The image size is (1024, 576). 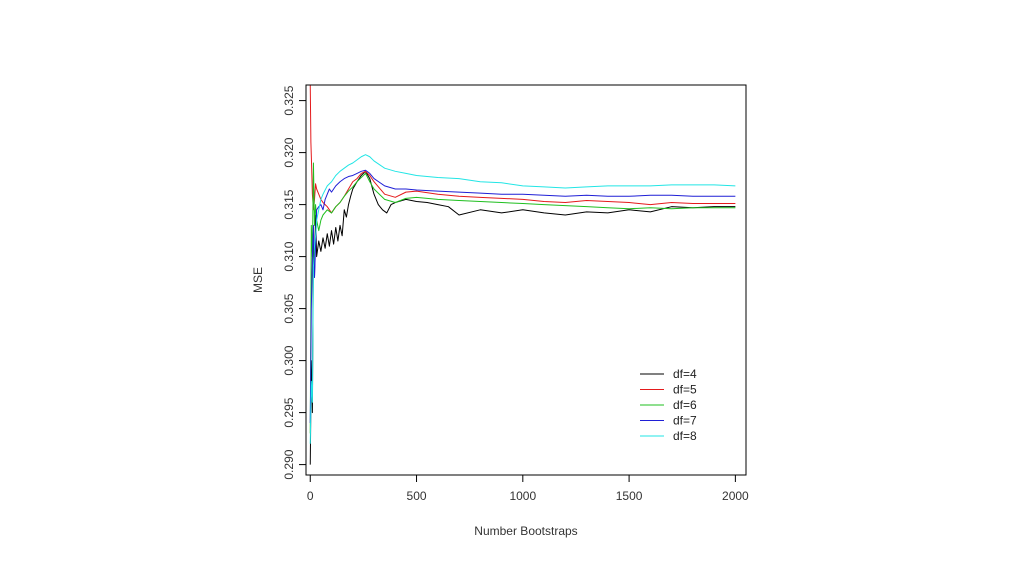 What do you see at coordinates (685, 405) in the screenshot?
I see `legend-label: df=6` at bounding box center [685, 405].